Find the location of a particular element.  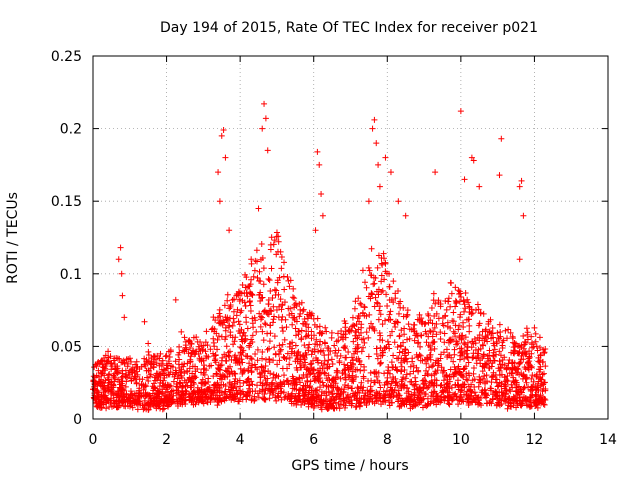

x-tick-labels: 0 2 4 6 8 10 12 14 is located at coordinates (353, 440).